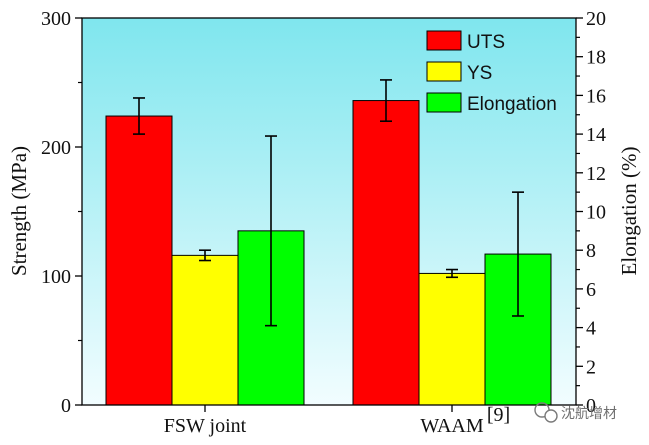 This screenshot has height=445, width=649. I want to click on x-tick-reference-superscript: [9], so click(498, 415).